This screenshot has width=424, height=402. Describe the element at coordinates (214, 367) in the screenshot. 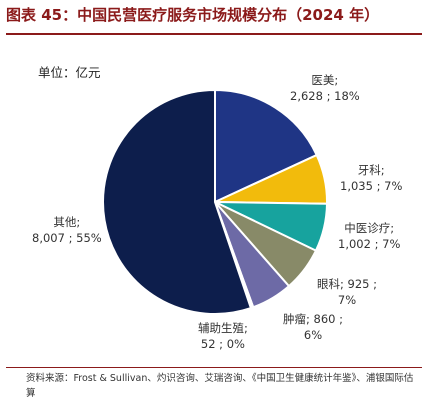

I see `footer-rule` at that location.